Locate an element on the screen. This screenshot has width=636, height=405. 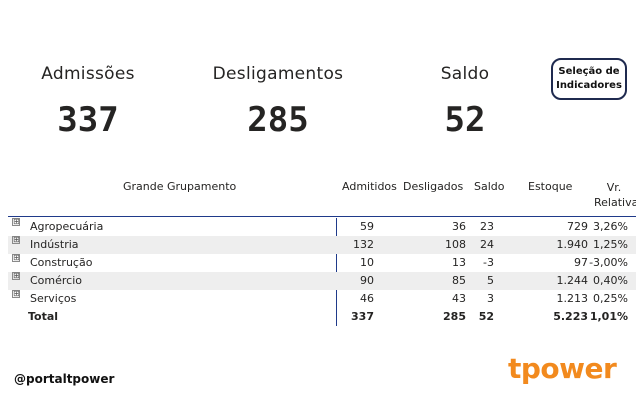
row-desligados: 36 is located at coordinates (459, 226).